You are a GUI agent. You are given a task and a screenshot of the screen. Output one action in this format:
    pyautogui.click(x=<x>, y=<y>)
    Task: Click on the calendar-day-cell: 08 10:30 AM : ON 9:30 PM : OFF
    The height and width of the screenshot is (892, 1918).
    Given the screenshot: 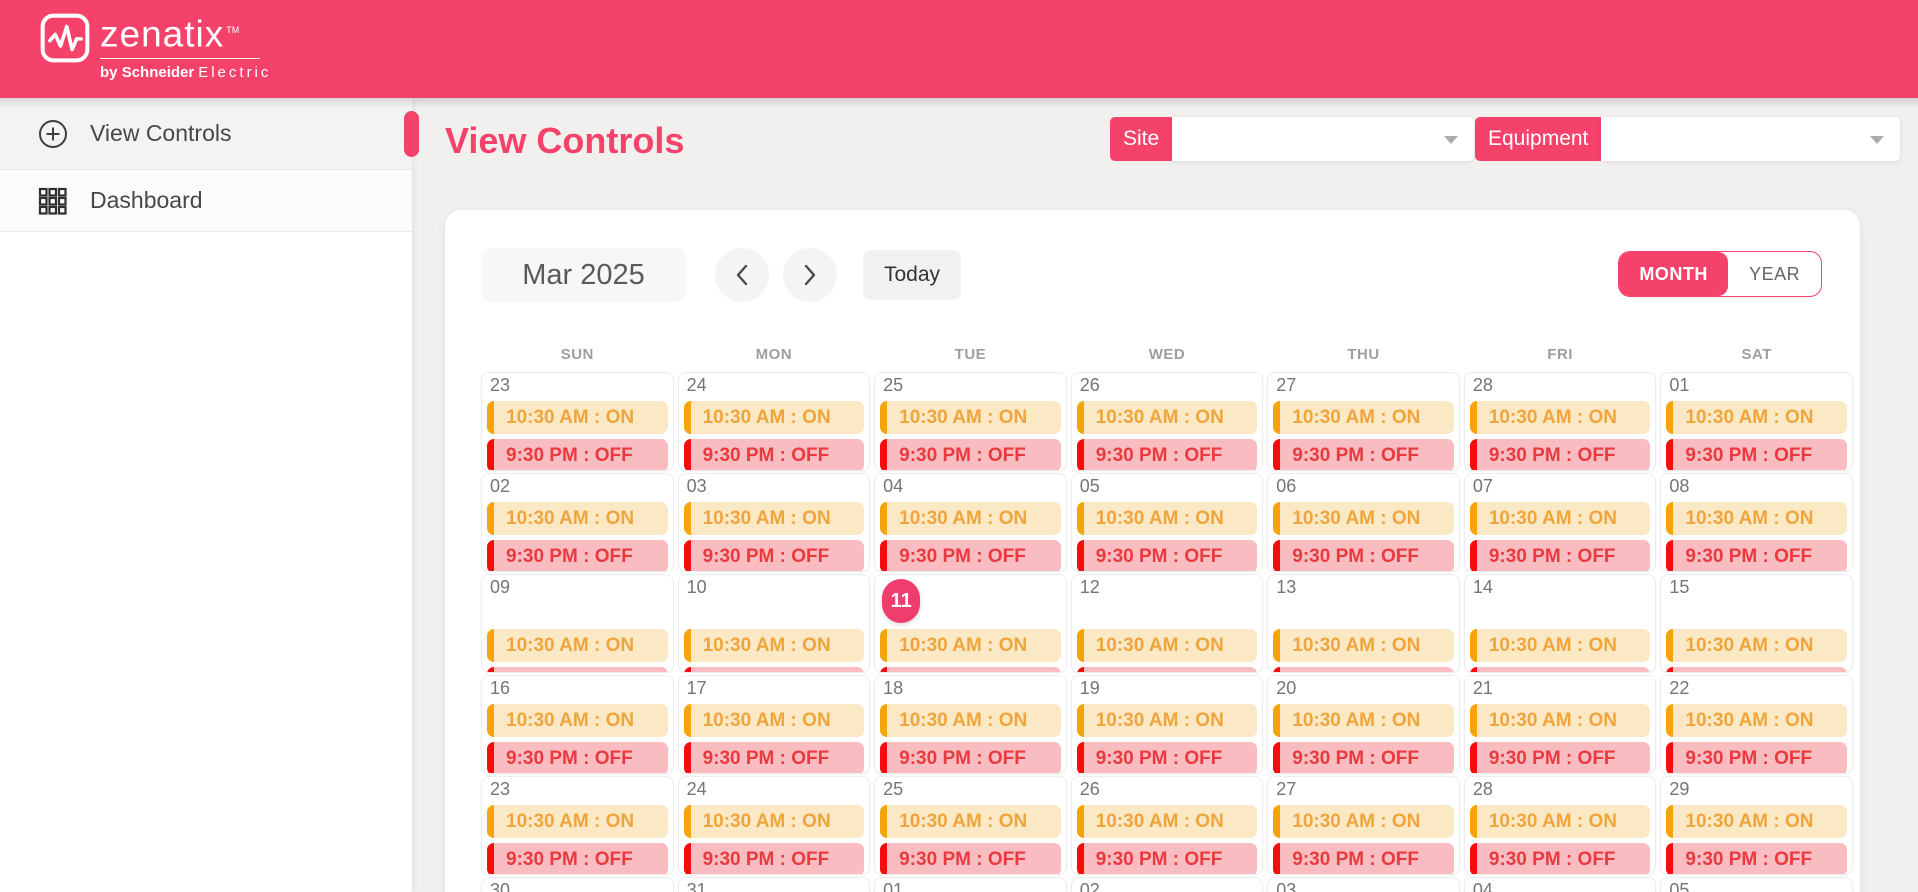 What is the action you would take?
    pyautogui.click(x=1756, y=522)
    